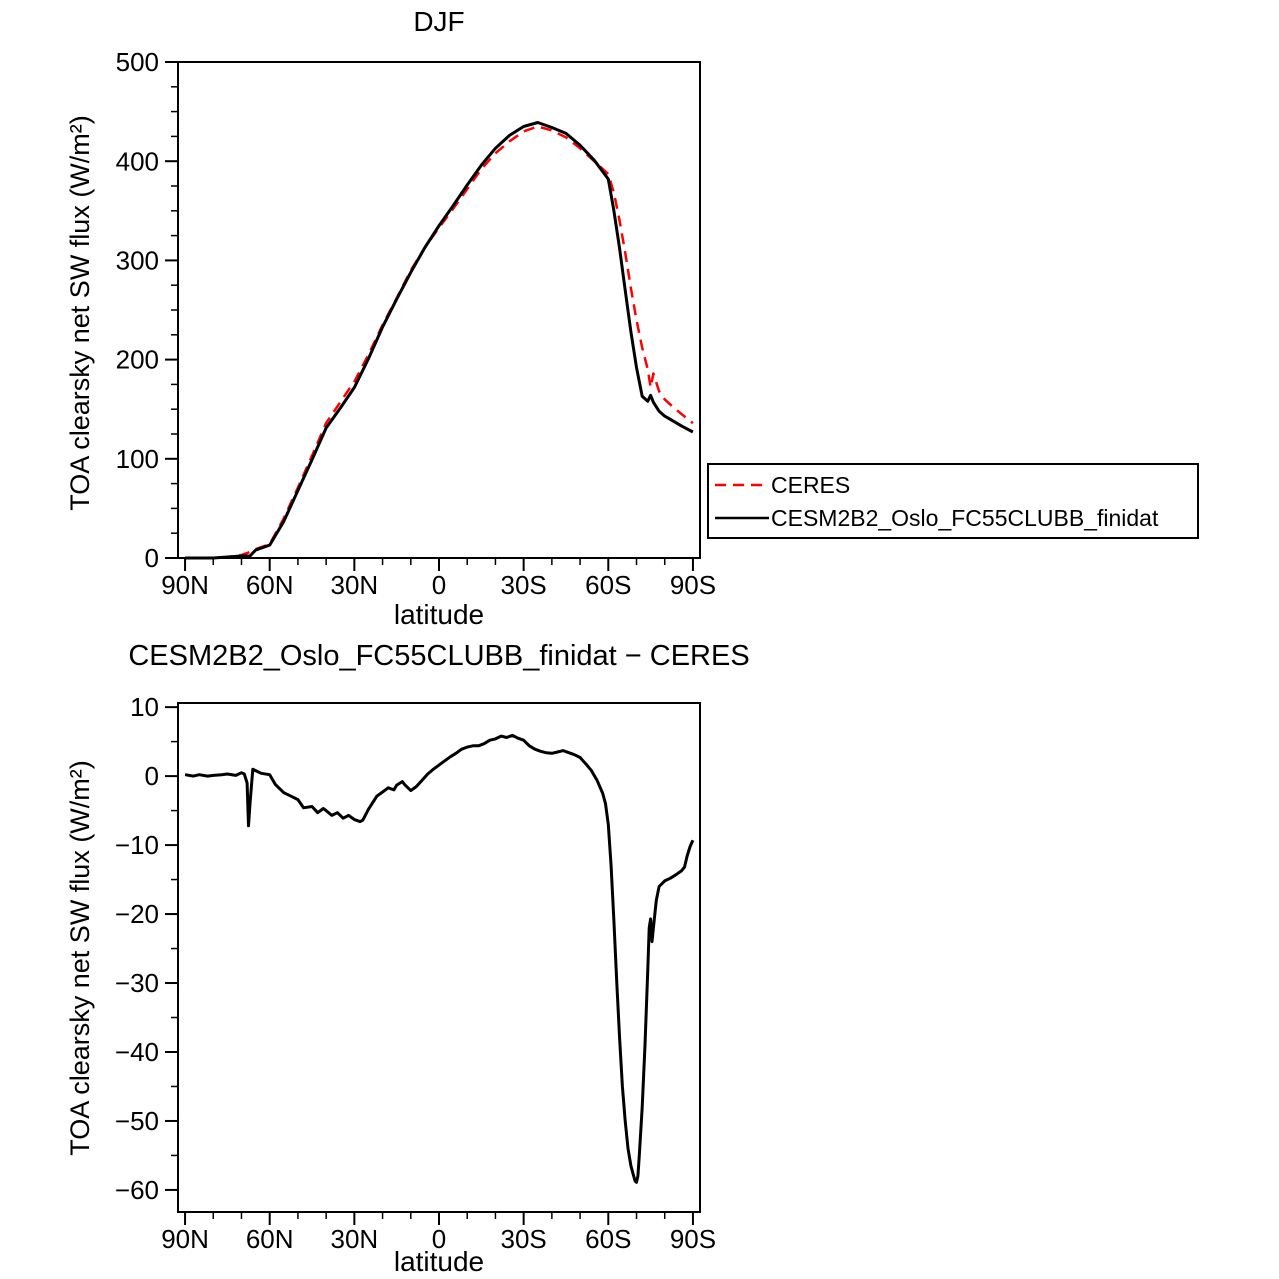 This screenshot has width=1279, height=1279. What do you see at coordinates (137, 845) in the screenshot?
I see `y-tick-label: −10` at bounding box center [137, 845].